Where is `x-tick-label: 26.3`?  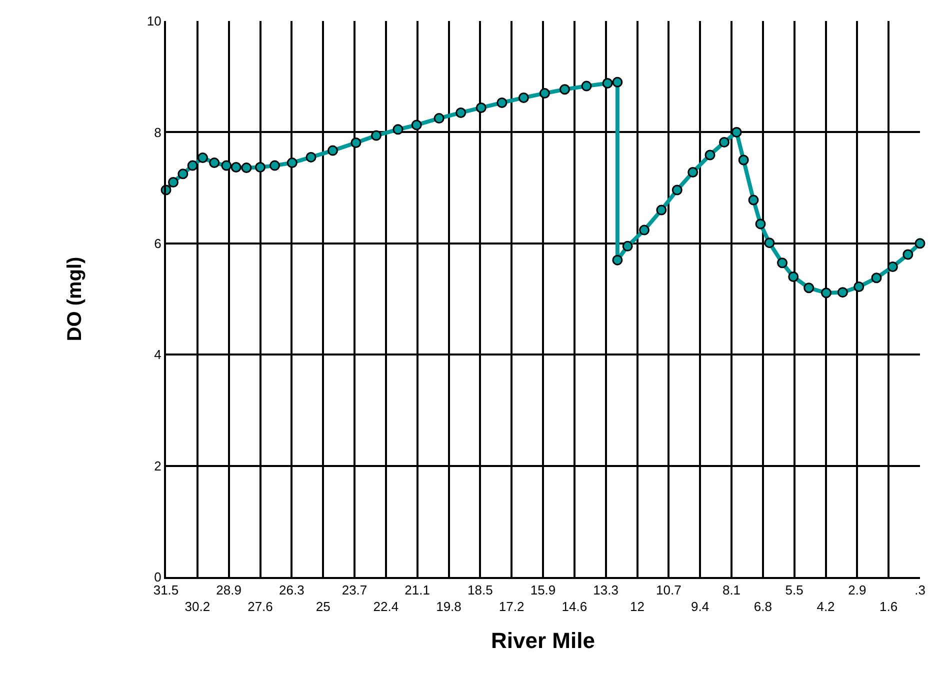 x-tick-label: 26.3 is located at coordinates (291, 590).